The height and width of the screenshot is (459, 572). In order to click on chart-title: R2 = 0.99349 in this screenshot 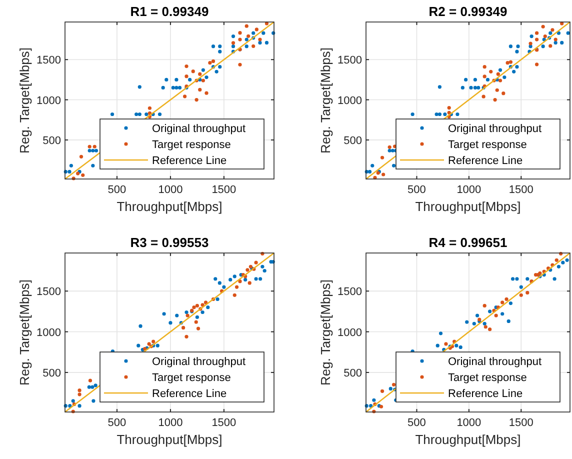, I will do `click(468, 11)`.